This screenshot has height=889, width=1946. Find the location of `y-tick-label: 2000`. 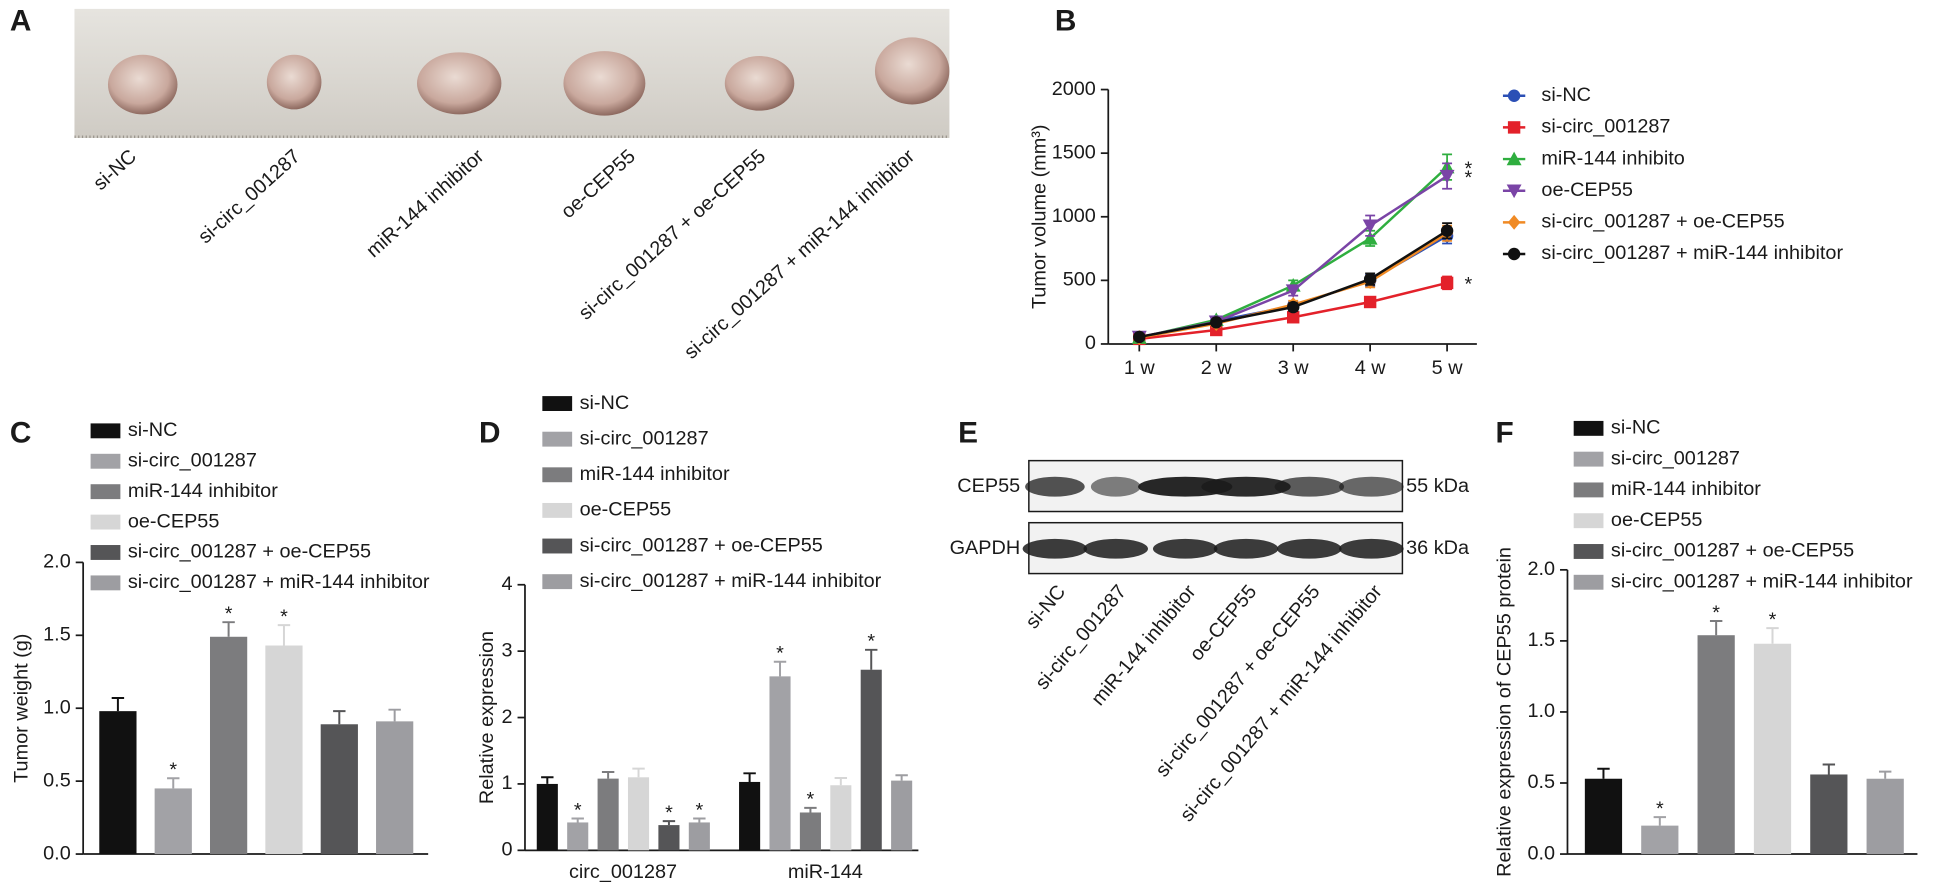

y-tick-label: 2000 is located at coordinates (1074, 89).